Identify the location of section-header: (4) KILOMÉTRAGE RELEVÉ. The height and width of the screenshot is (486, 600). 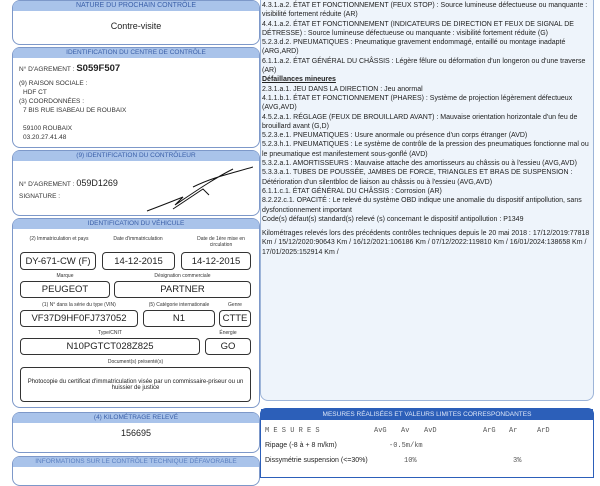
(136, 418).